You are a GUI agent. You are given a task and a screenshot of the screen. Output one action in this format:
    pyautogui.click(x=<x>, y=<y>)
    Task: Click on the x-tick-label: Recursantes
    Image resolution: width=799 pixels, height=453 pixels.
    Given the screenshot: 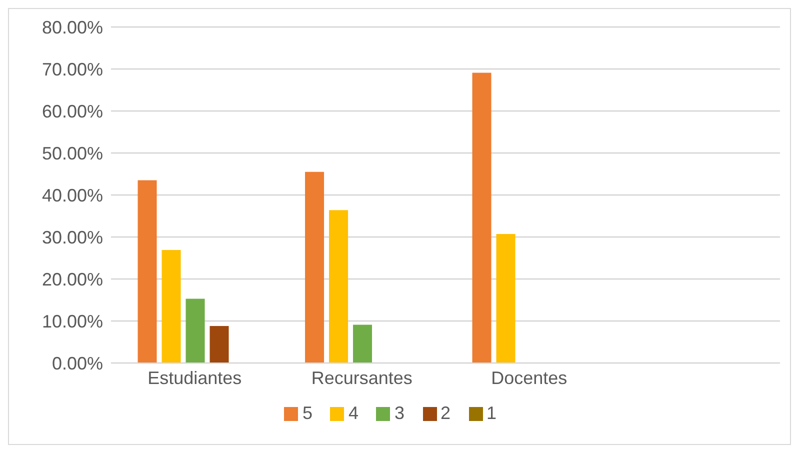 What is the action you would take?
    pyautogui.click(x=361, y=378)
    